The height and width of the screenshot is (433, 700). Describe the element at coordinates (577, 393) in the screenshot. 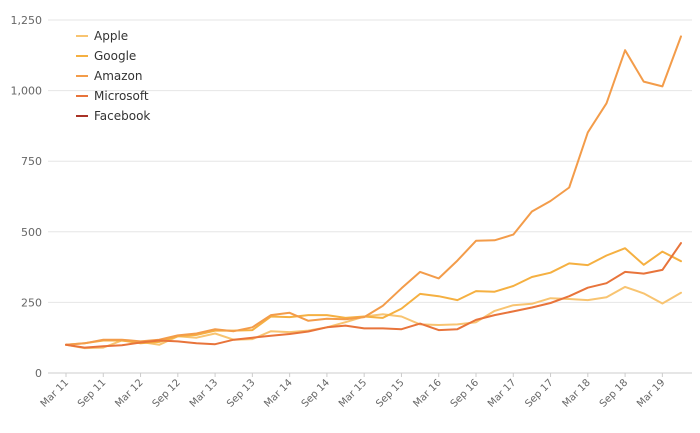

I see `x-tick-label: Mar 18` at that location.